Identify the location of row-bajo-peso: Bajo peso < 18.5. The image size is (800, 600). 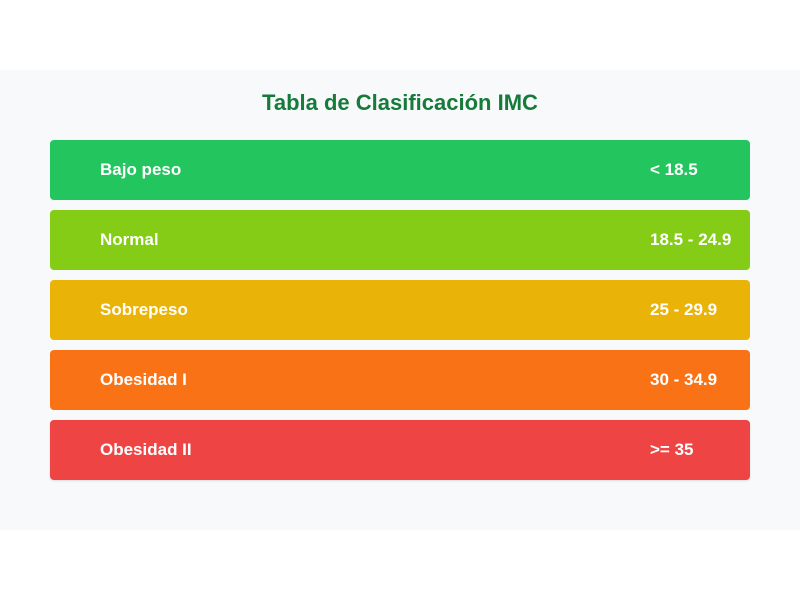
(400, 170).